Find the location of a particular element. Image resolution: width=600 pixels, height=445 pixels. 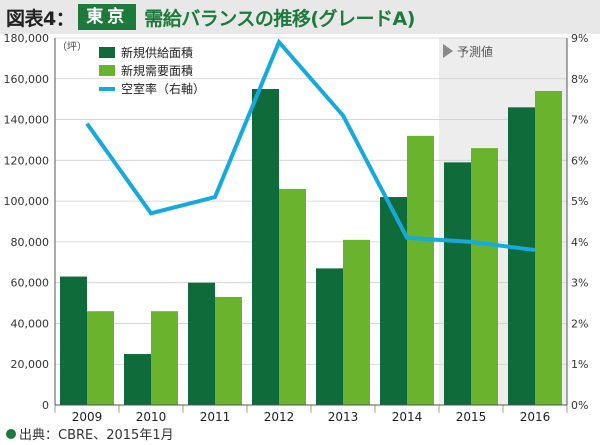

y-tick-right: 6% is located at coordinates (579, 160).